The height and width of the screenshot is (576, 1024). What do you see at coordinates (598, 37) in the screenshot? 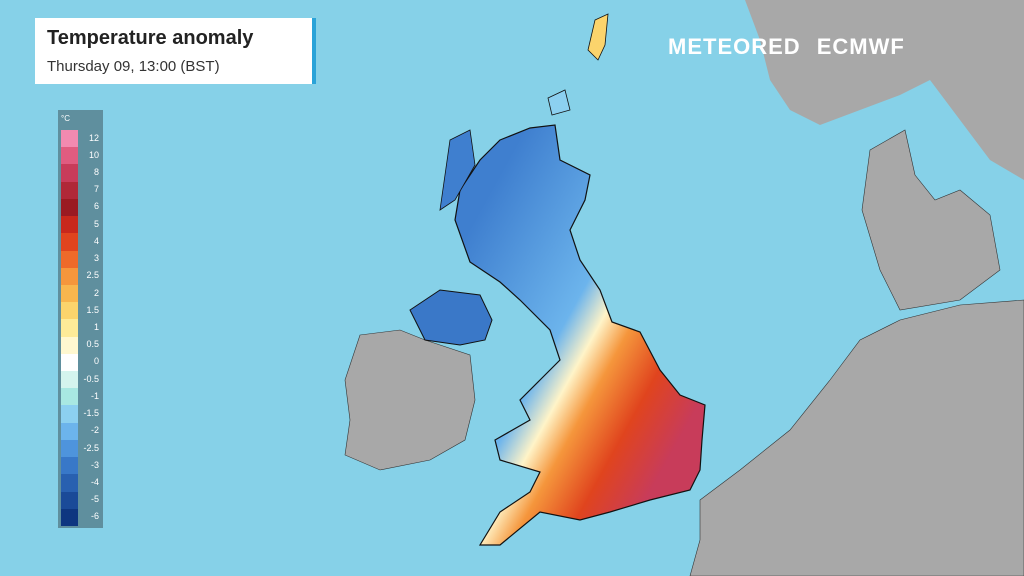
I see `shetland` at bounding box center [598, 37].